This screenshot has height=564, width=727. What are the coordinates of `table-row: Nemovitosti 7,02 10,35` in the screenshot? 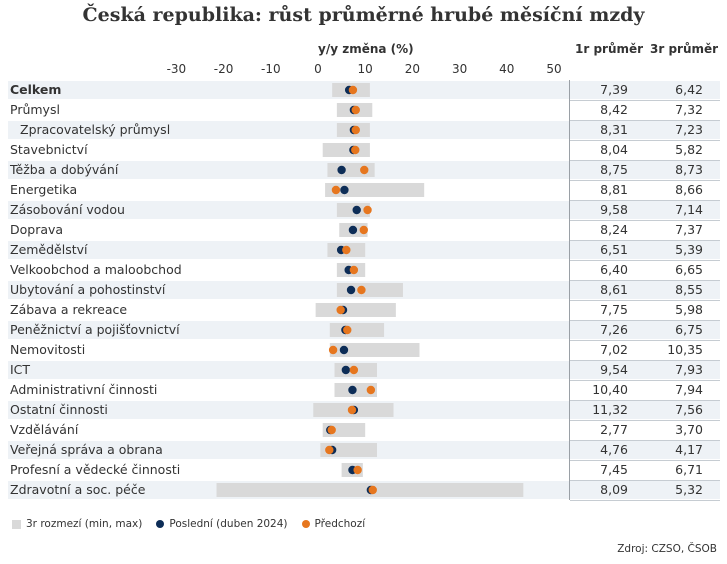 It's located at (364, 350).